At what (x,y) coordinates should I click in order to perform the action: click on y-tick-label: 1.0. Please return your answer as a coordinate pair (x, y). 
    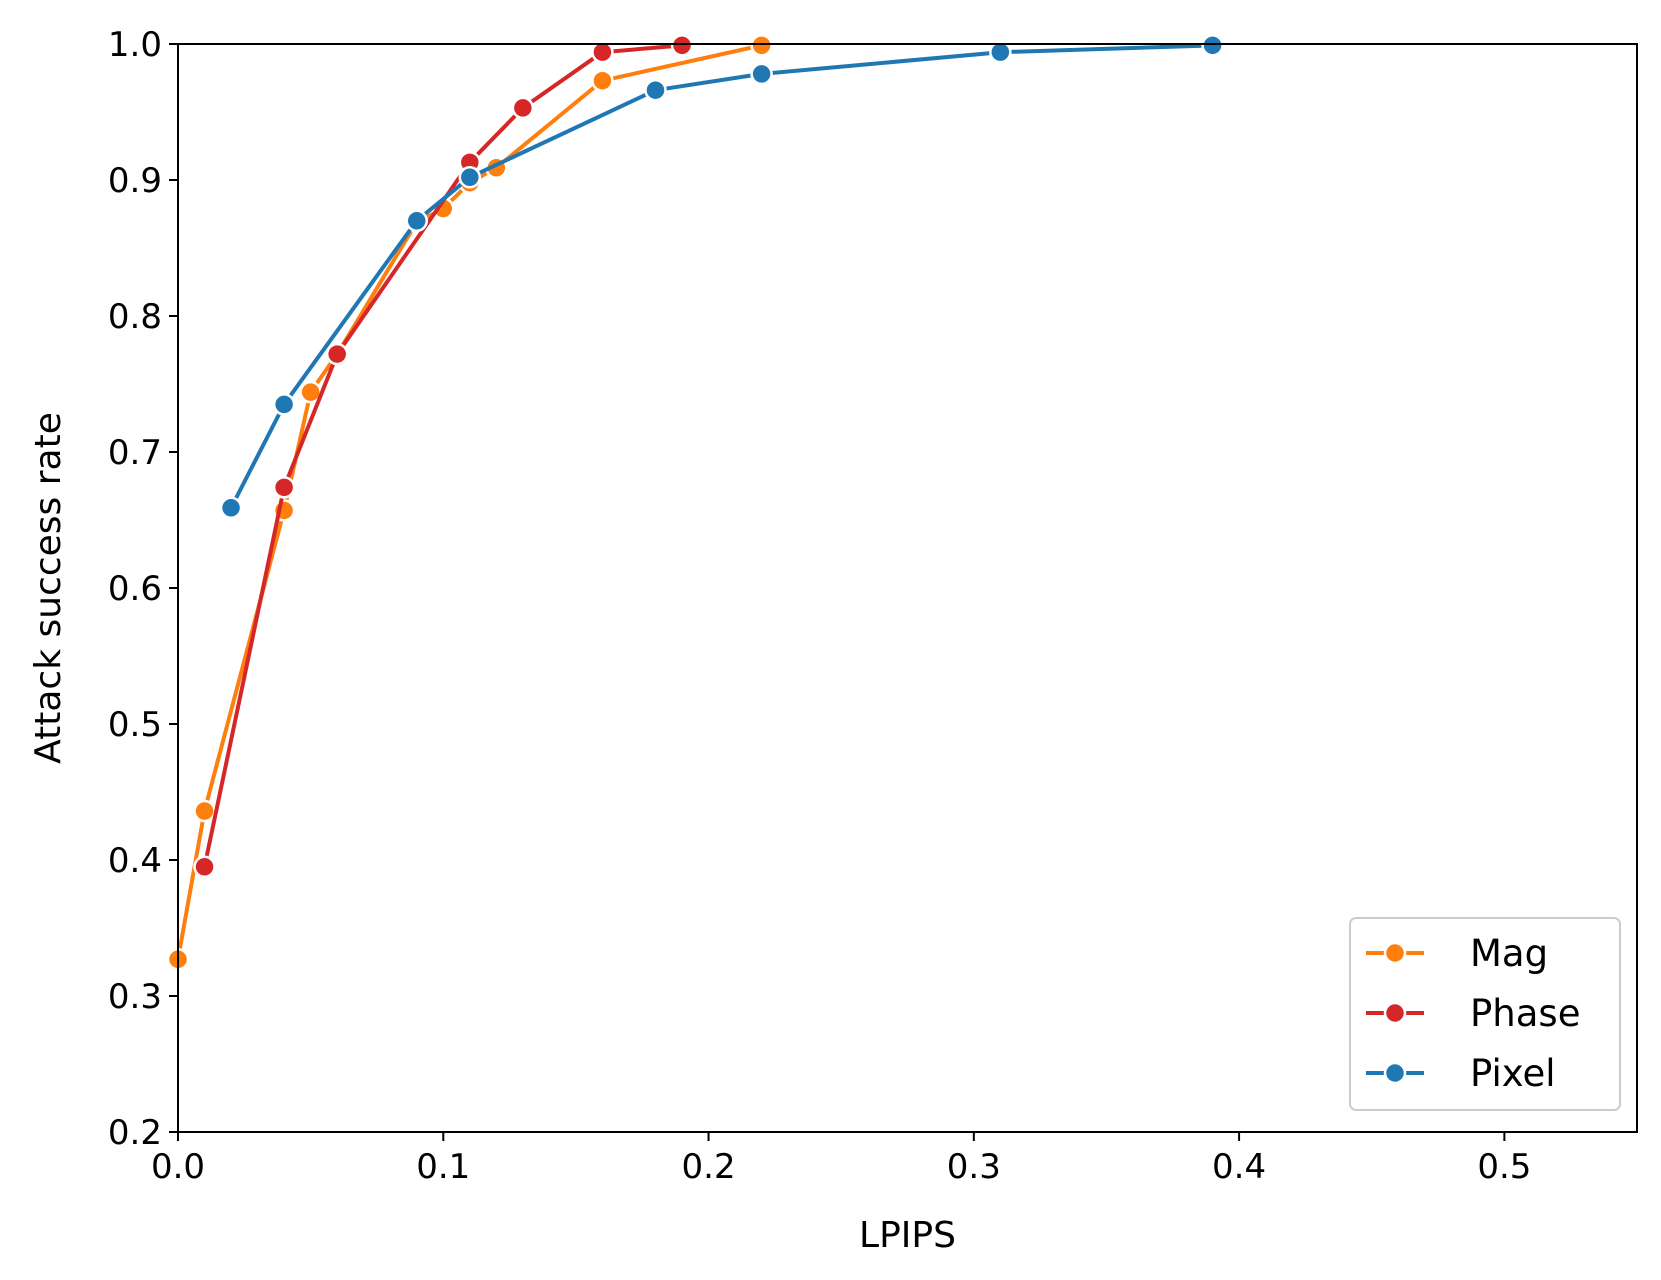
    Looking at the image, I should click on (135, 45).